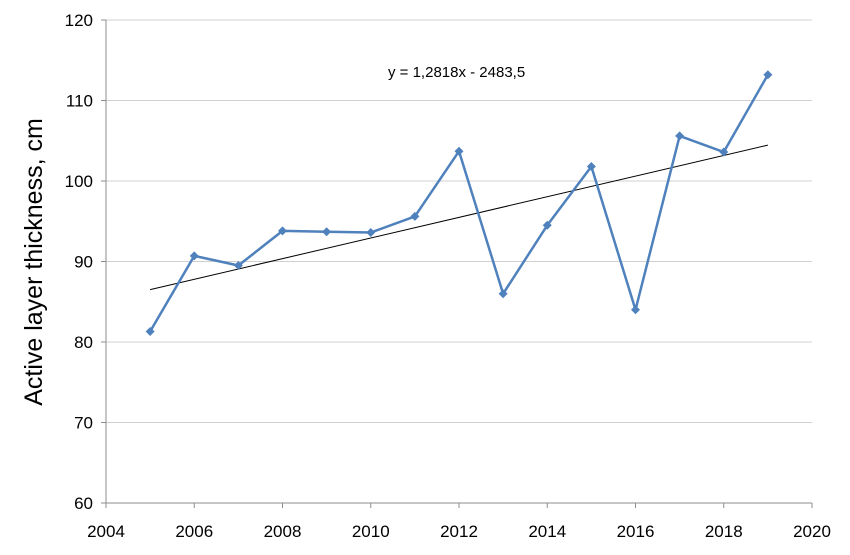 This screenshot has width=850, height=555. Describe the element at coordinates (83, 342) in the screenshot. I see `y-tick-label: 80` at that location.